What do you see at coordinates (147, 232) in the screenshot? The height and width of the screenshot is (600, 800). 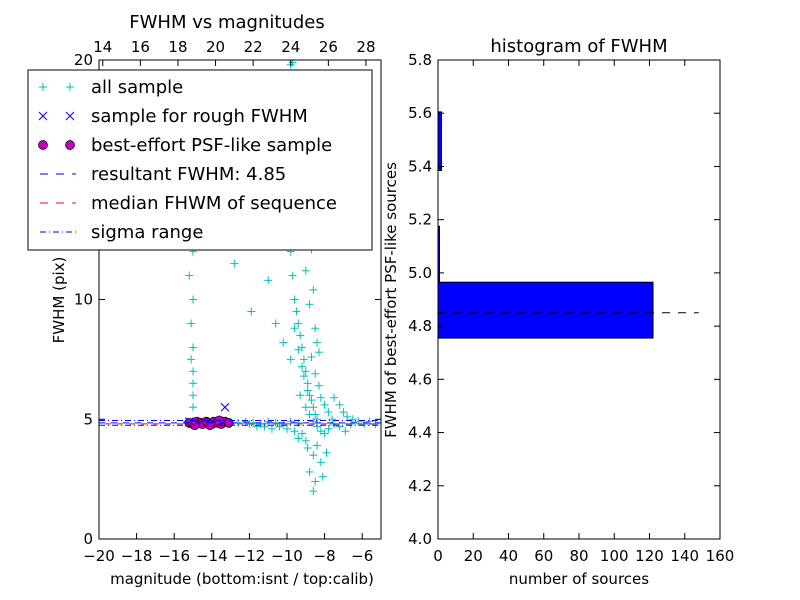 I see `legend-entry-5-label: sigma range` at bounding box center [147, 232].